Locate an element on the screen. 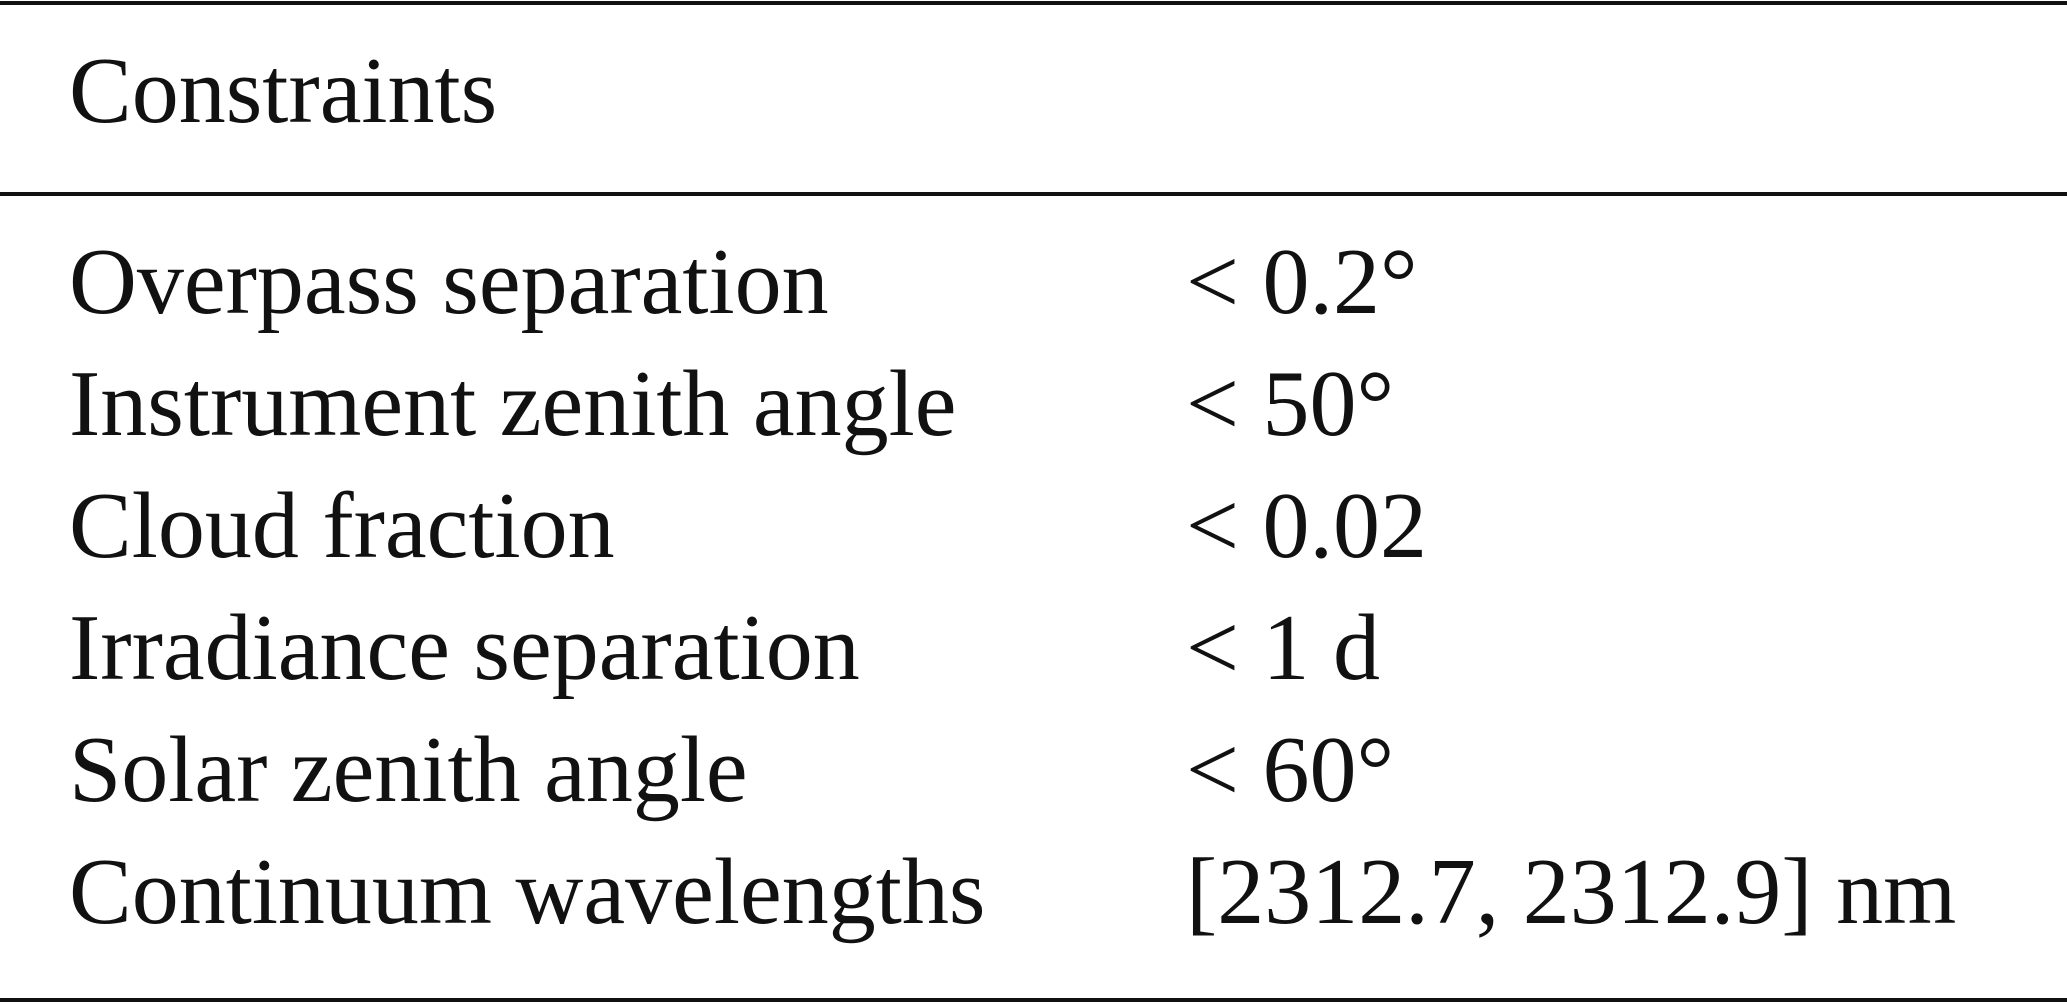 This screenshot has height=1005, width=2067. constraint-name: Instrument zenith angle is located at coordinates (513, 404).